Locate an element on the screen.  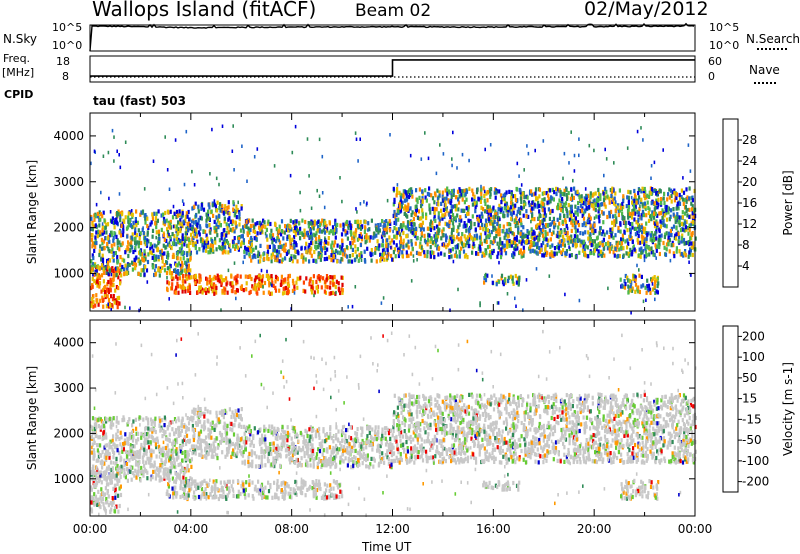
x-tick-label-6: 00:00 is located at coordinates (695, 529).